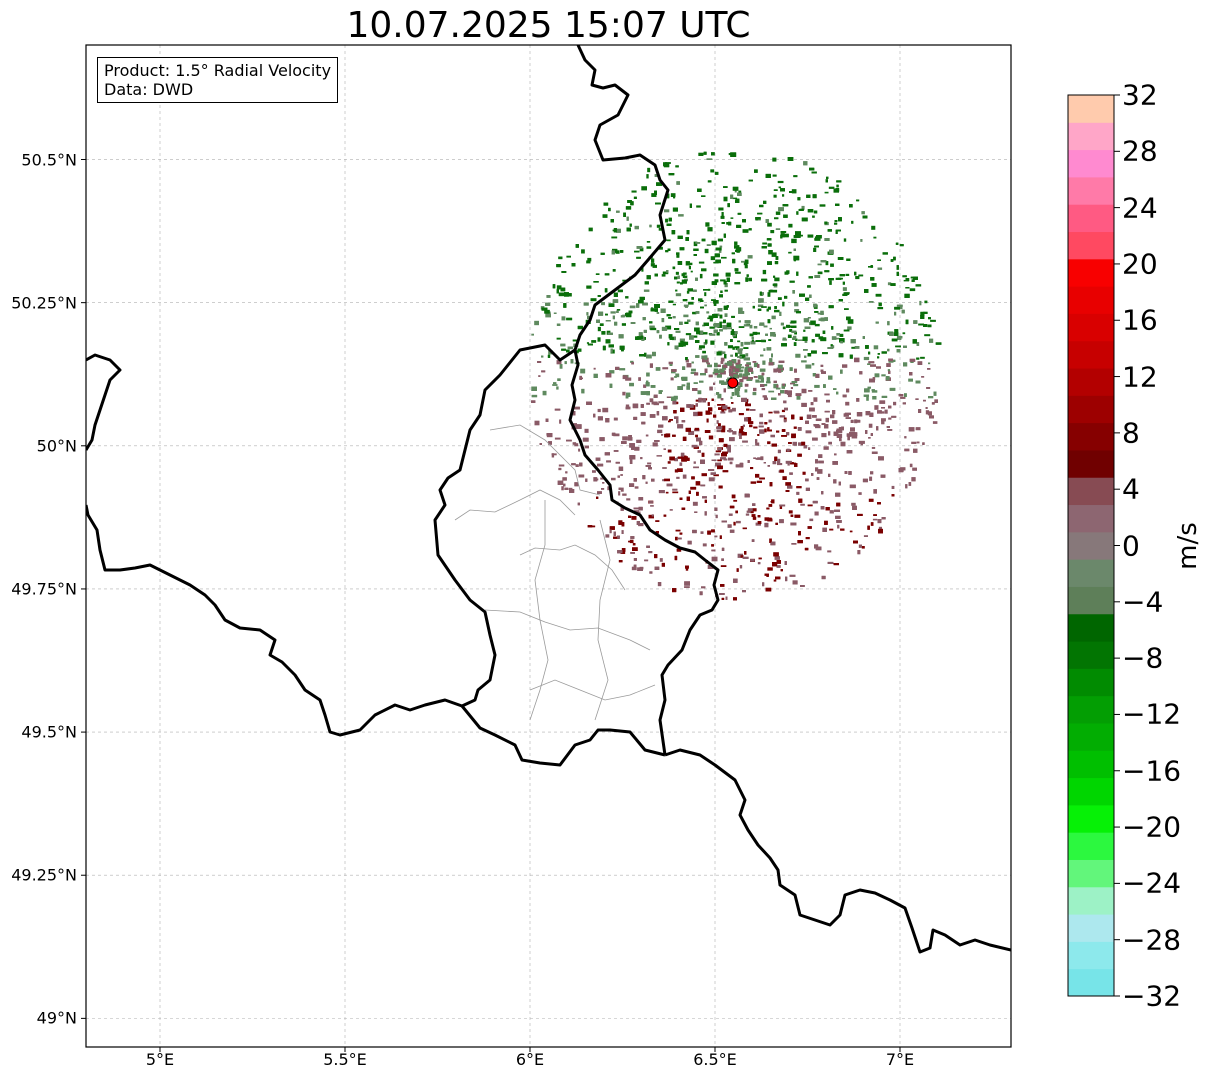  Describe the element at coordinates (1152, 714) in the screenshot. I see `colorbar-tick-label: −12` at that location.